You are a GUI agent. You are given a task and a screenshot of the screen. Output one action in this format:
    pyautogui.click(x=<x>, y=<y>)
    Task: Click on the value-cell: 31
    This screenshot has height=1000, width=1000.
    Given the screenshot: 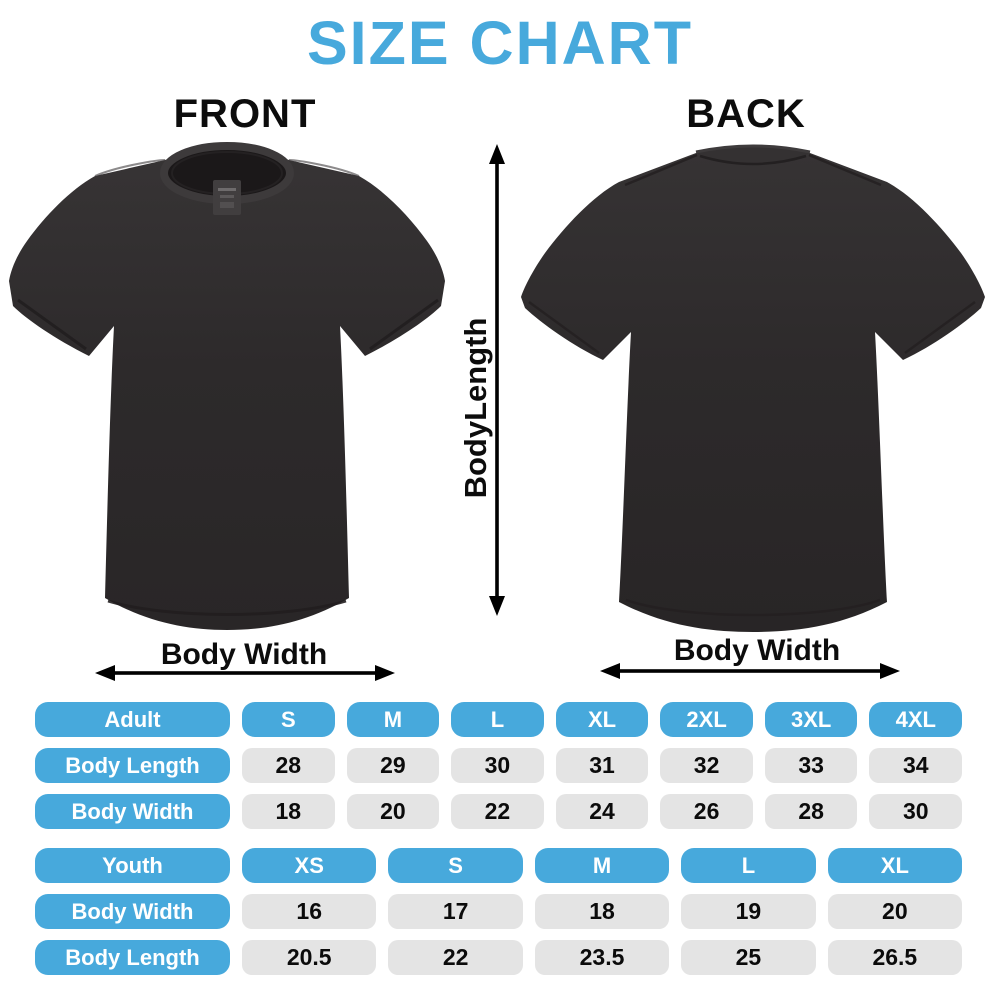 What is the action you would take?
    pyautogui.click(x=602, y=765)
    